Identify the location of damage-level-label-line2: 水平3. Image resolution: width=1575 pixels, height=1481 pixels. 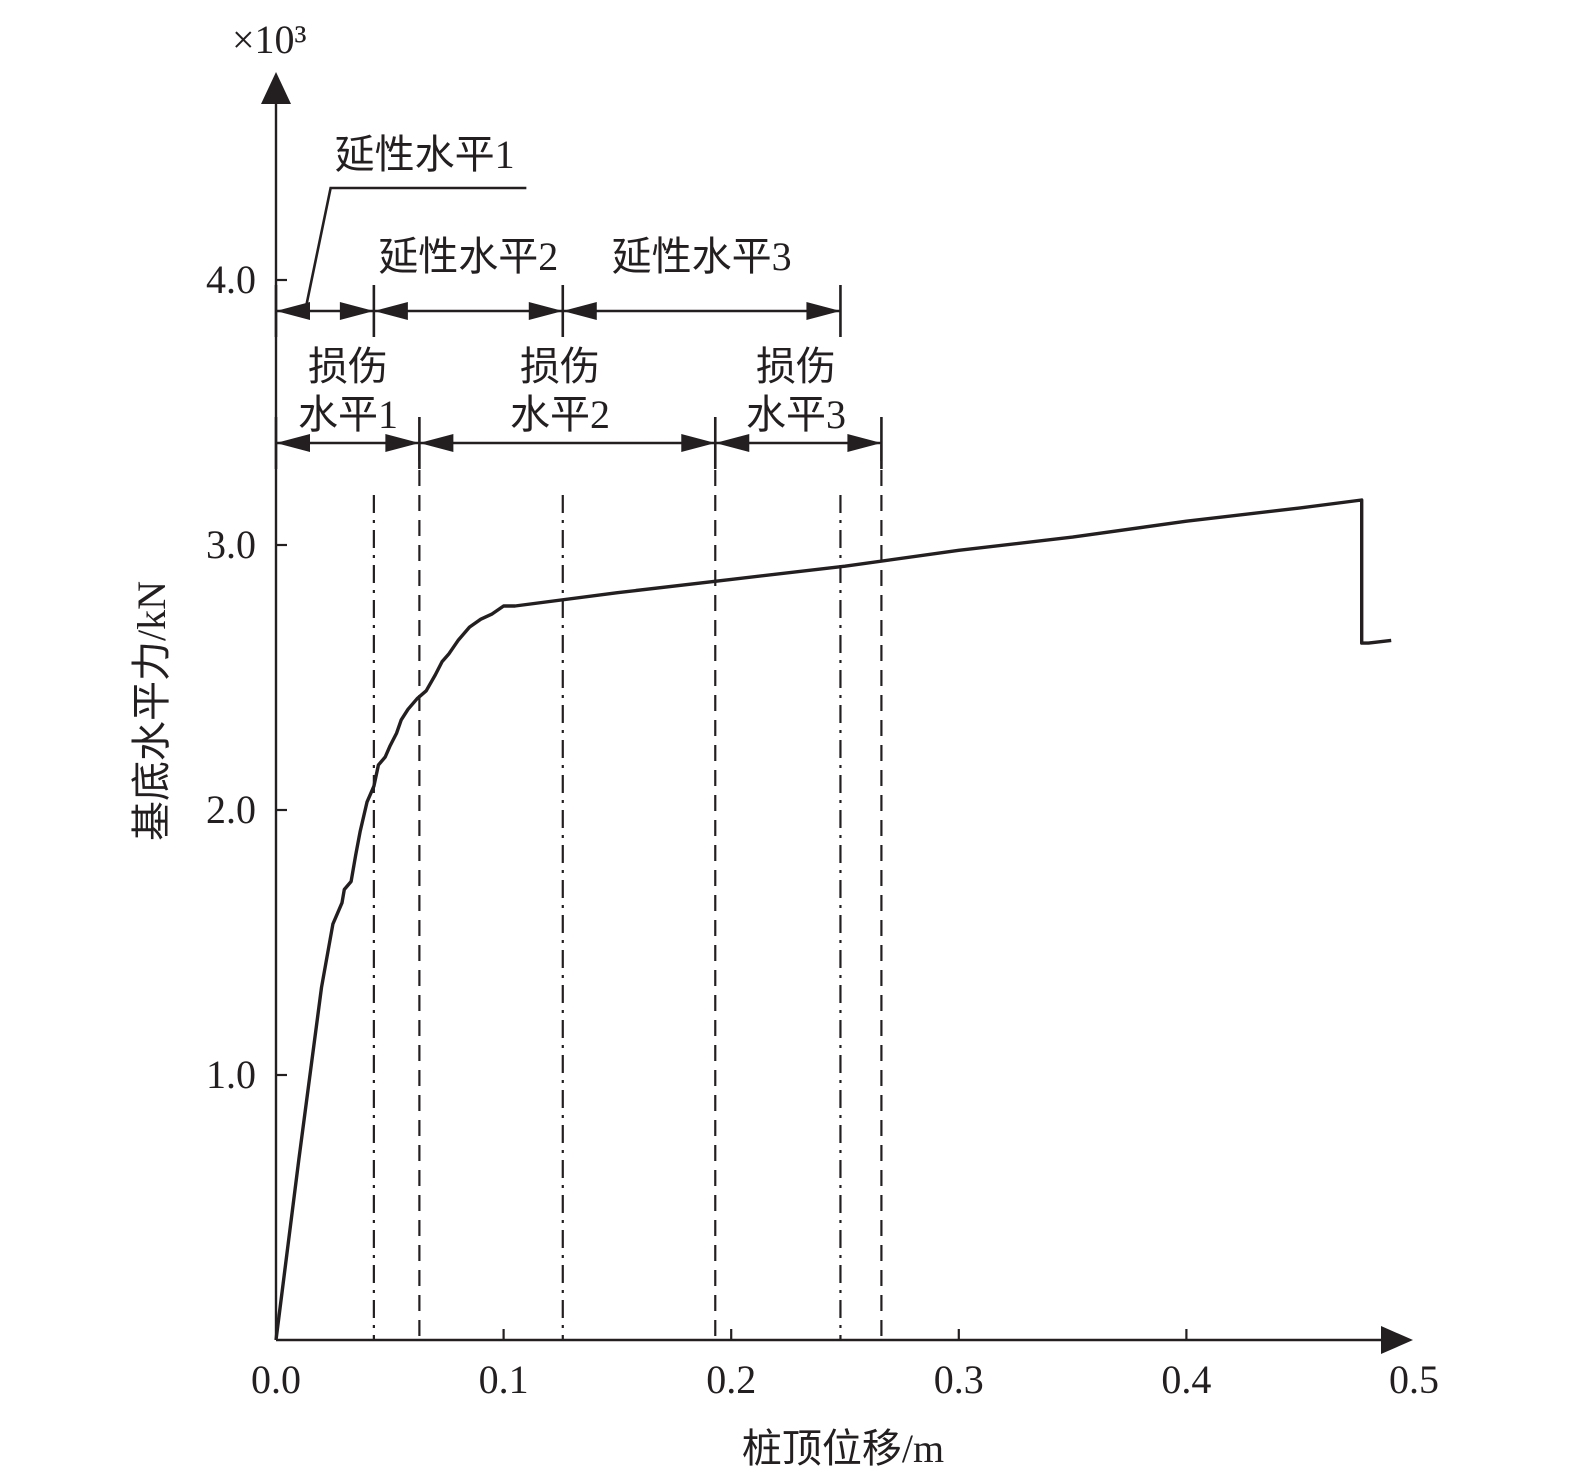
(796, 414).